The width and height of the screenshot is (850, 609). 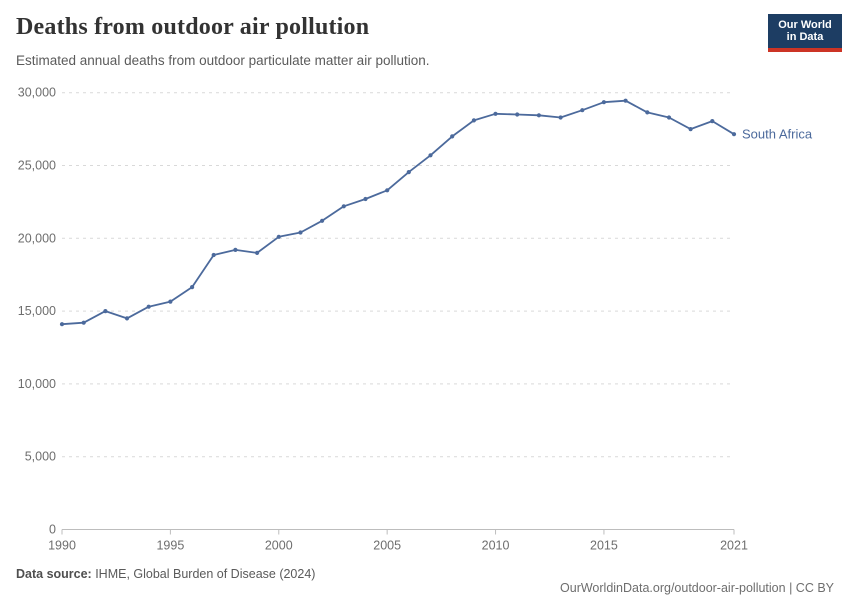 I want to click on svg-text: 2015, so click(x=604, y=546).